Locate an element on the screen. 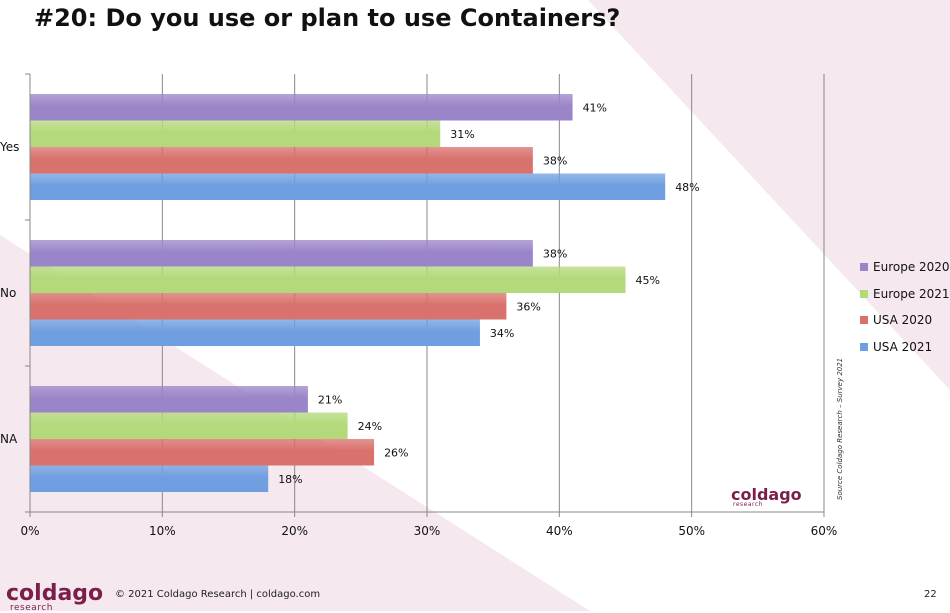  chart-legend: Europe 2020 Europe 2021 USA 2020 USA 2021 is located at coordinates (905, 307).